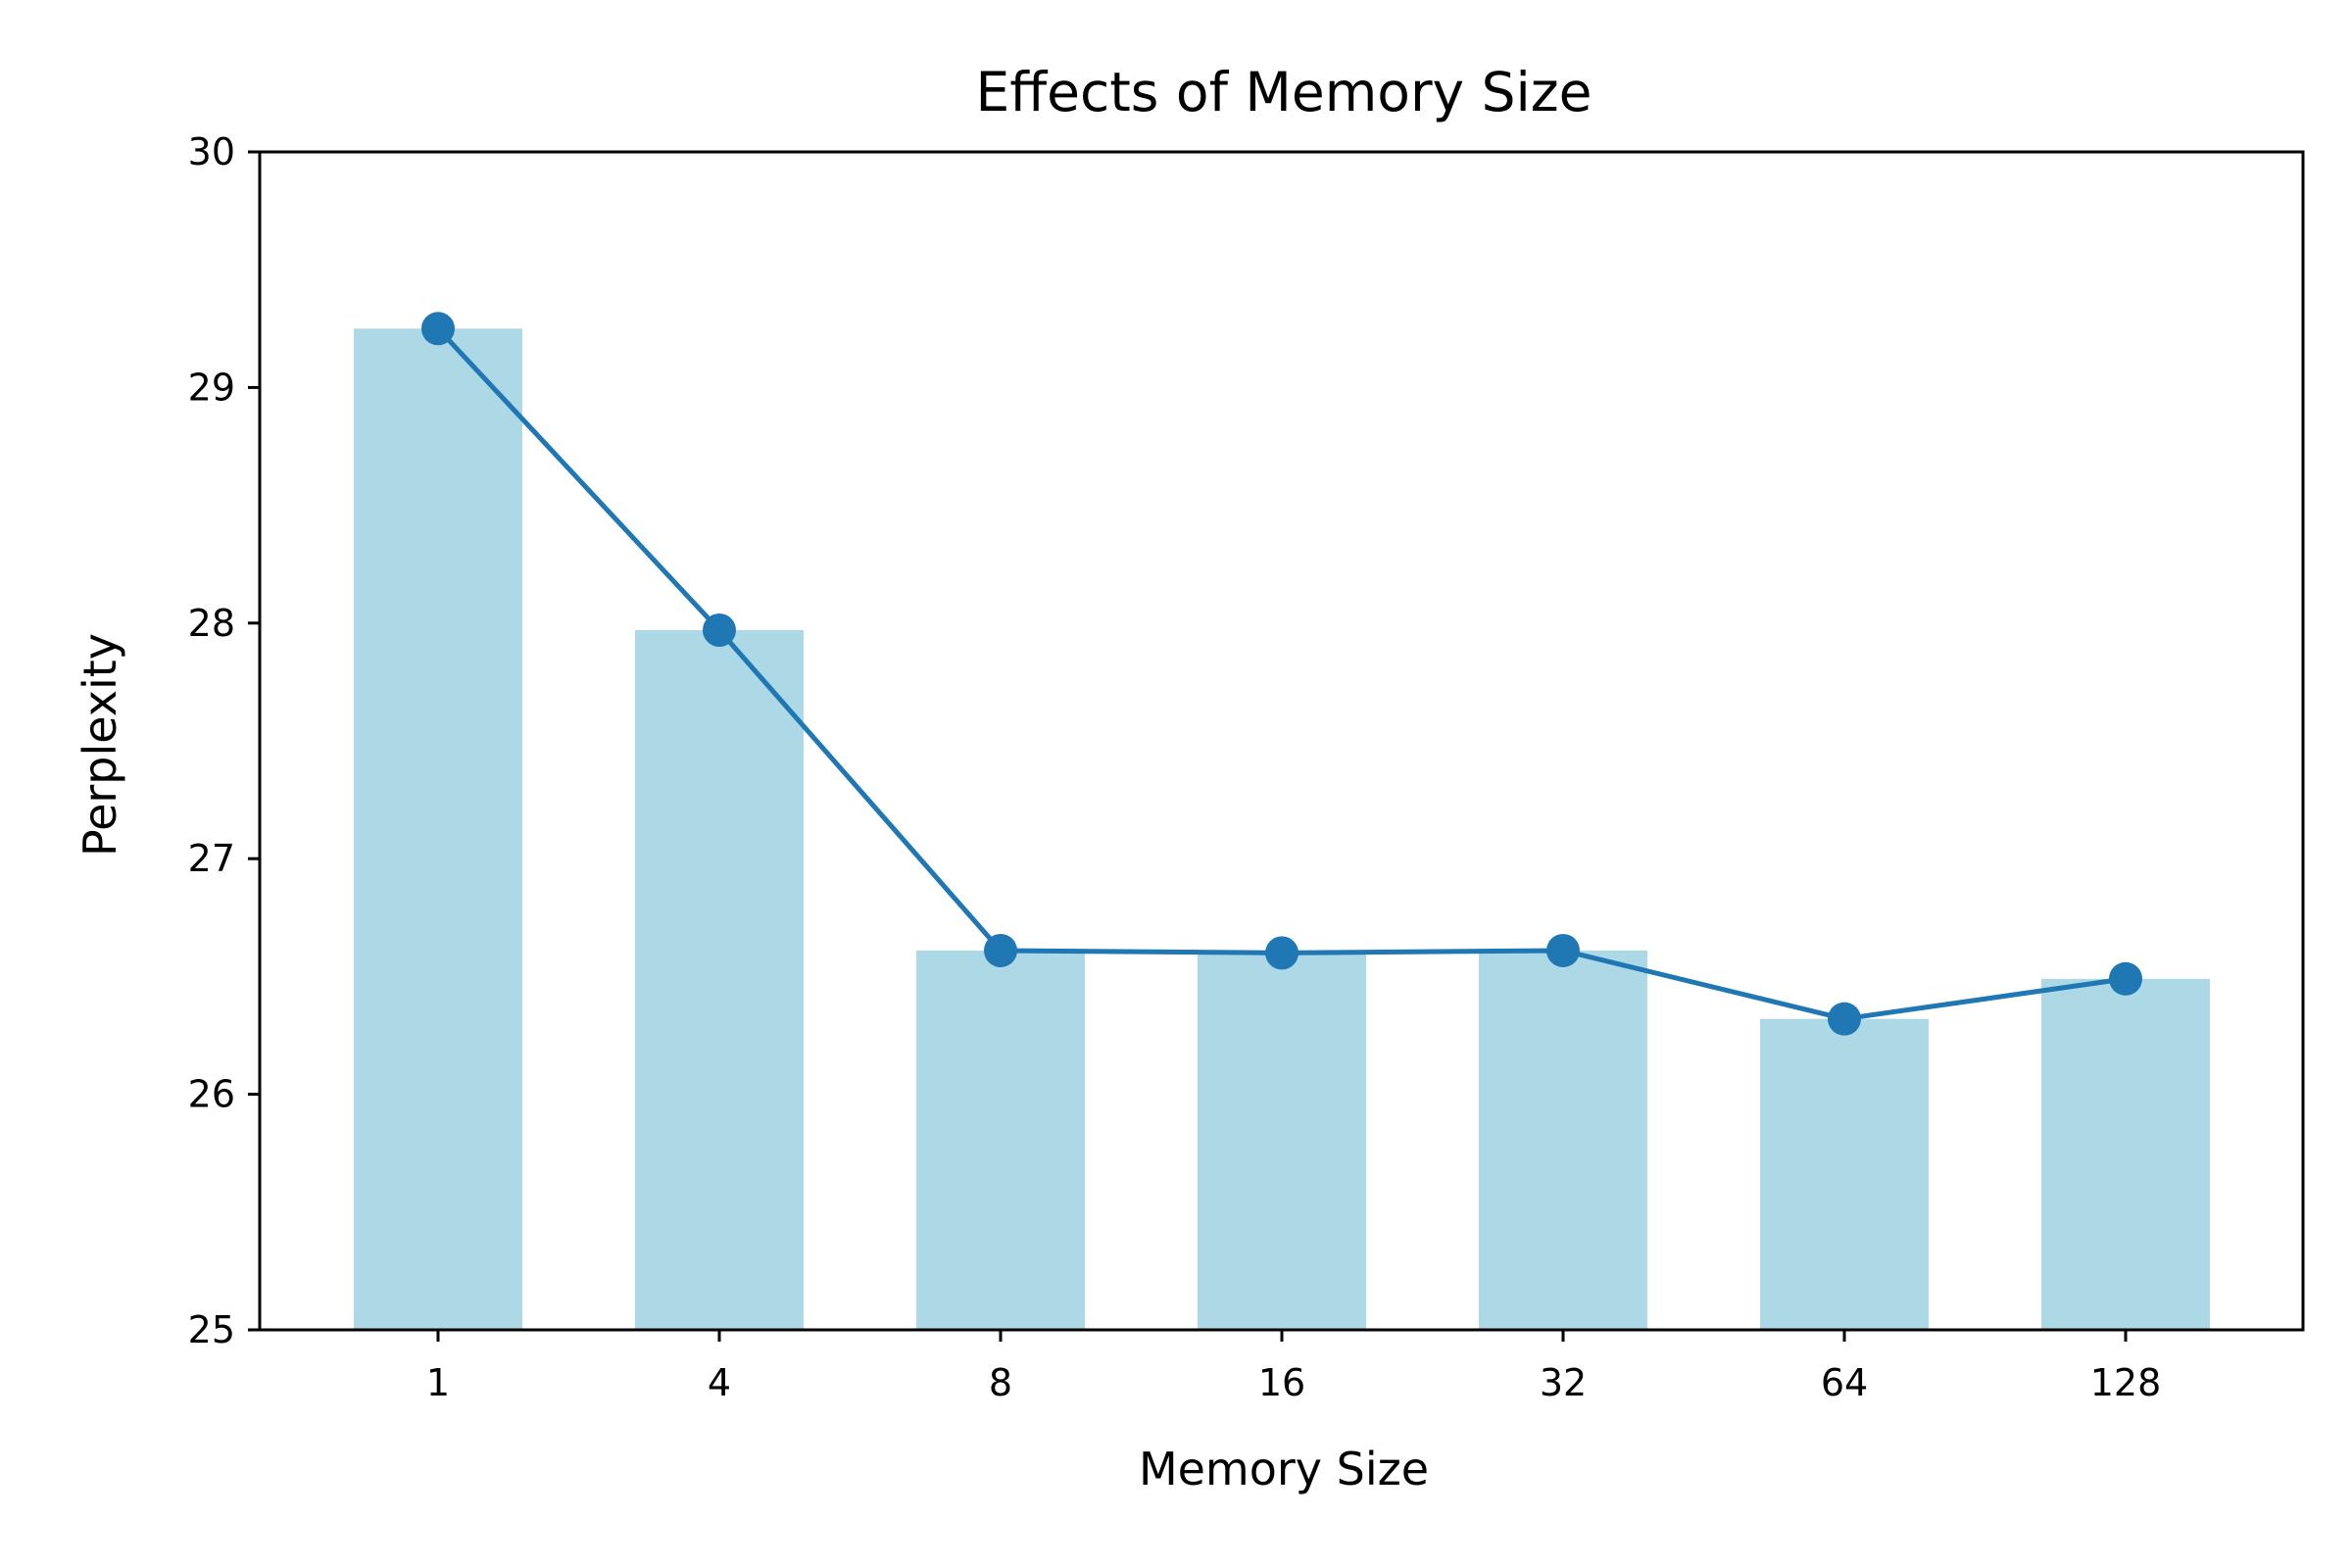  I want to click on x-tick-label-64: 64, so click(1844, 1382).